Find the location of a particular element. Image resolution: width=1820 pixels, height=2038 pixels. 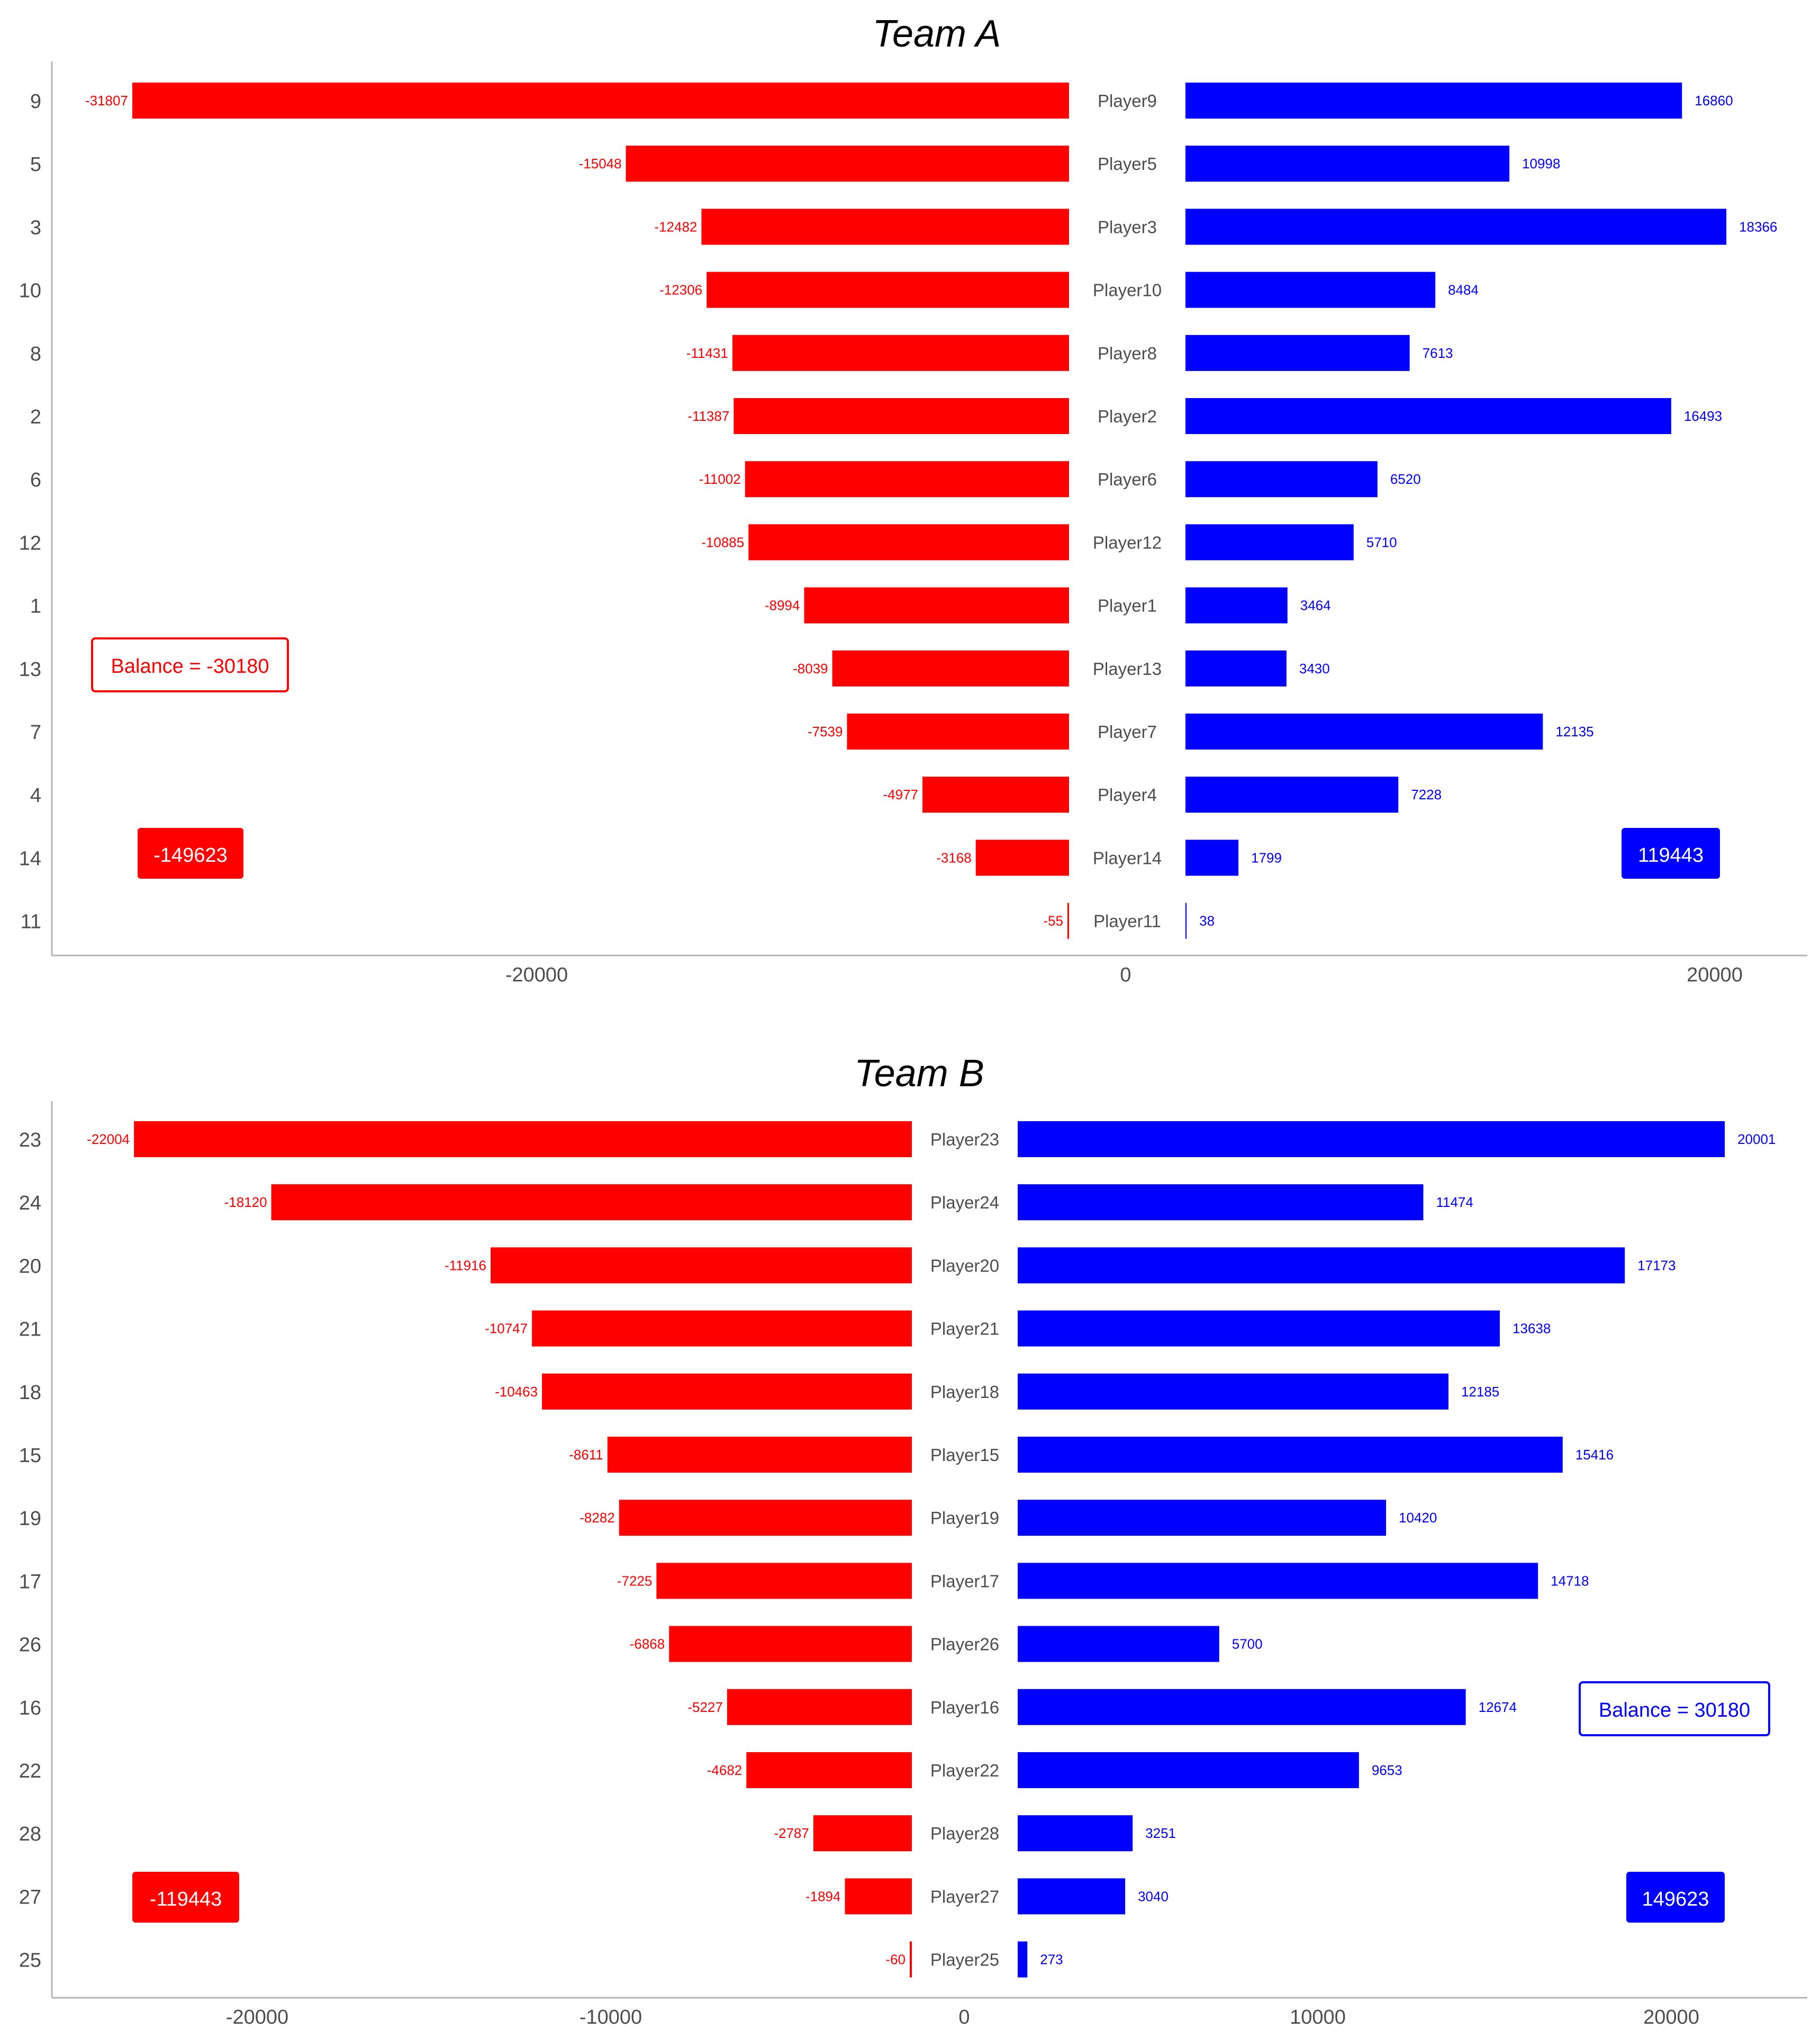

team-b-negative-value-label: -11916 is located at coordinates (465, 1265).